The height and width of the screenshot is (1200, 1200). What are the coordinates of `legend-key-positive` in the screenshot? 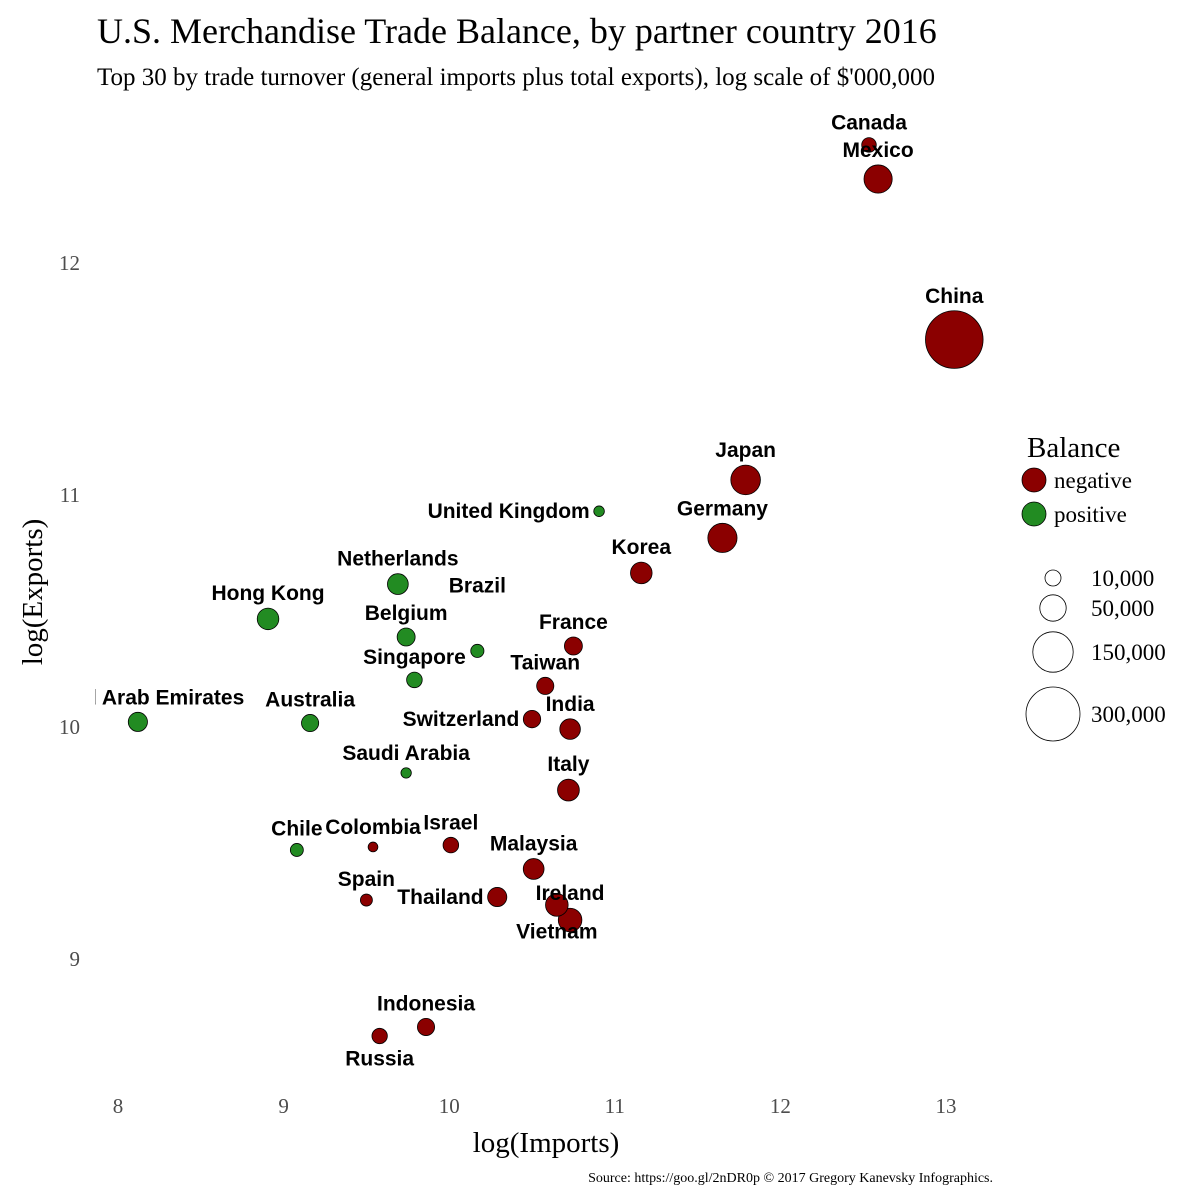 It's located at (1034, 514).